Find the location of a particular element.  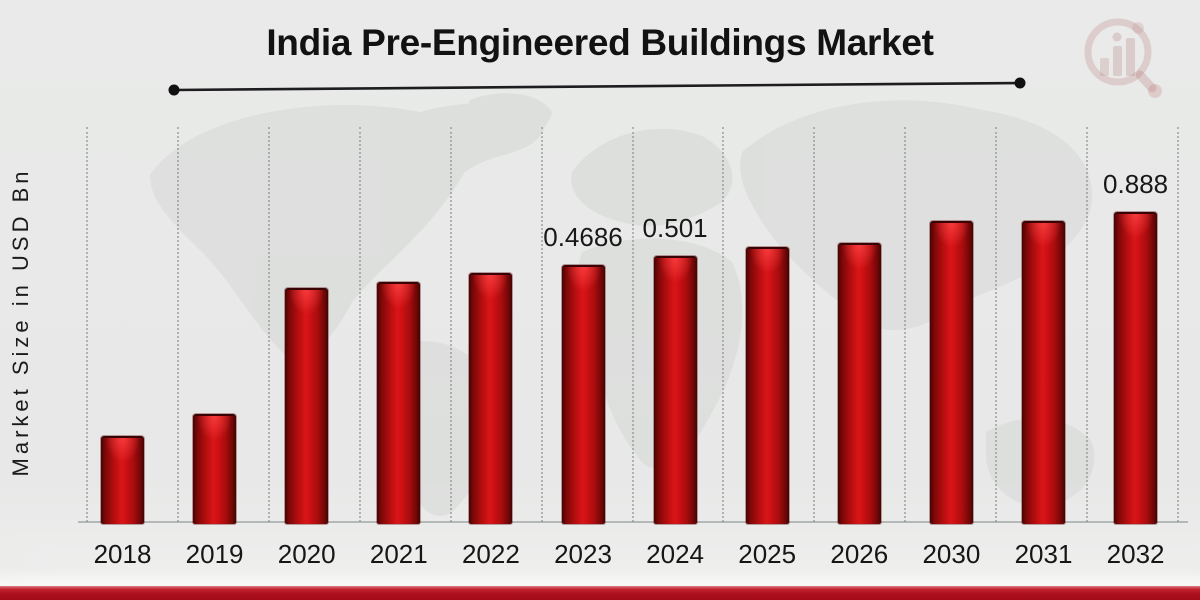

footer-highlight-band is located at coordinates (600, 577).